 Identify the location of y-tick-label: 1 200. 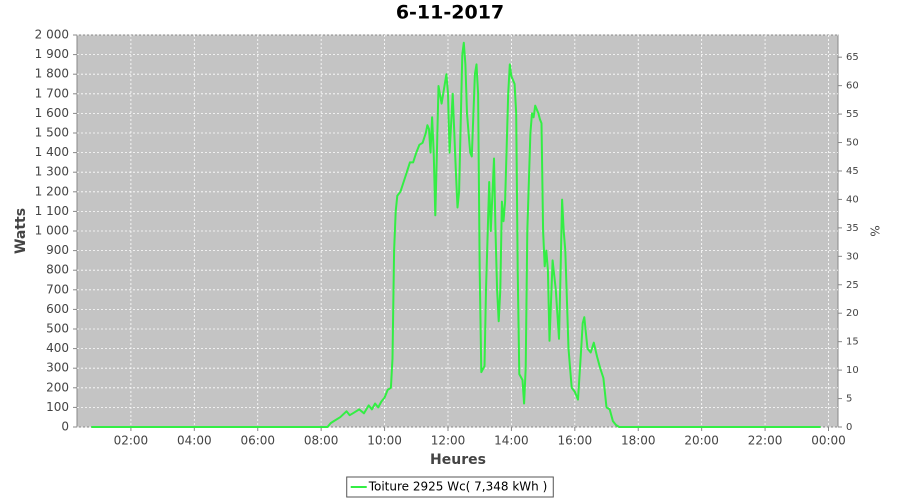
(52, 191).